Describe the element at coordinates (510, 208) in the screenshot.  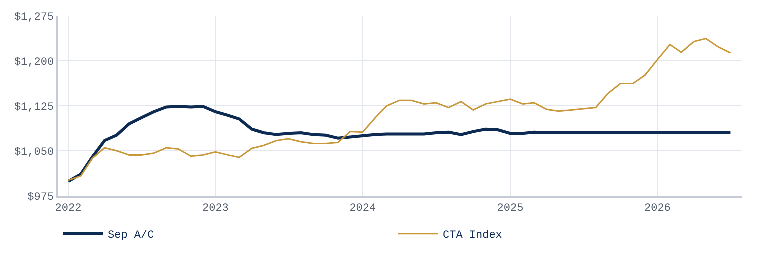
I see `x-tick-label: 2025` at that location.